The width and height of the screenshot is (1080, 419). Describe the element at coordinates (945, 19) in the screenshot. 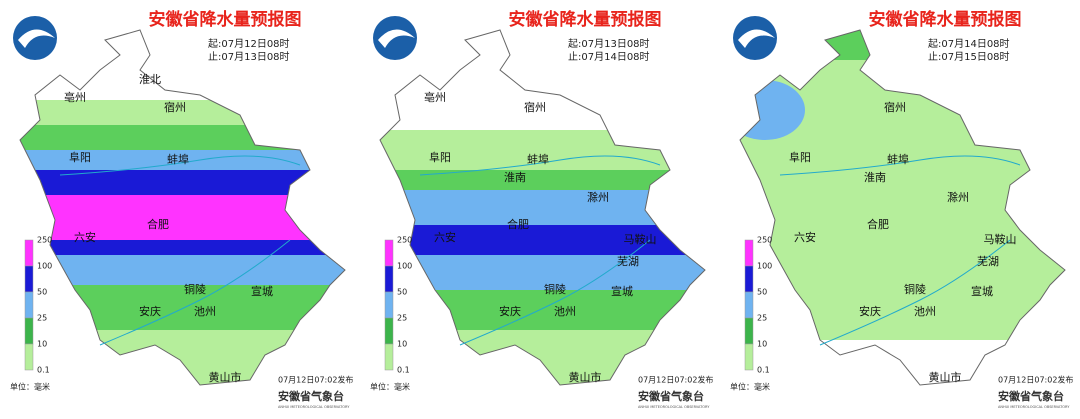

I see `panel-title: 安徽省降水量预报图` at that location.